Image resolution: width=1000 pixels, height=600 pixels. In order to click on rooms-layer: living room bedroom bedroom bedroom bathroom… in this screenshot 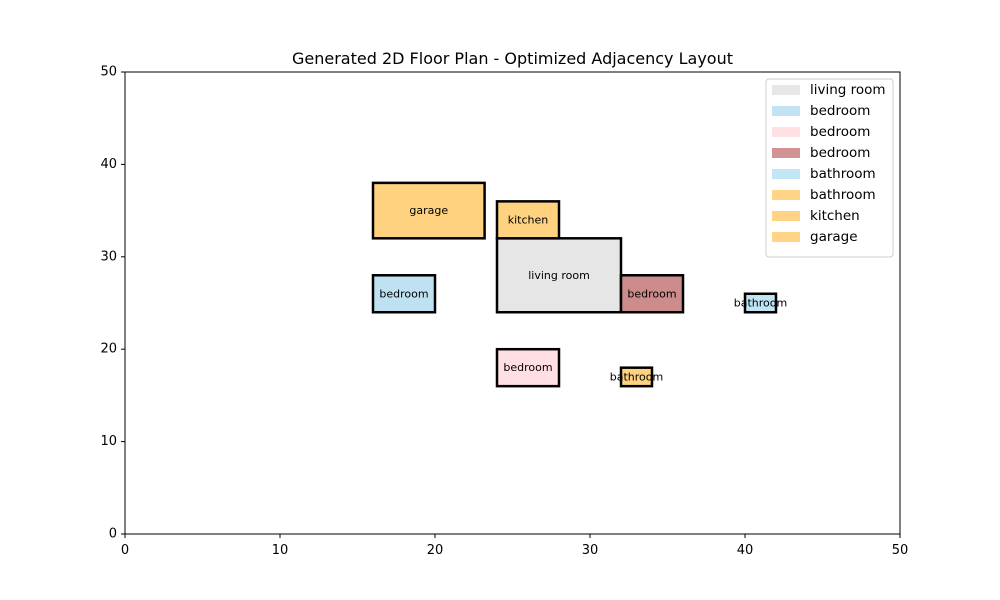, I will do `click(579, 284)`.